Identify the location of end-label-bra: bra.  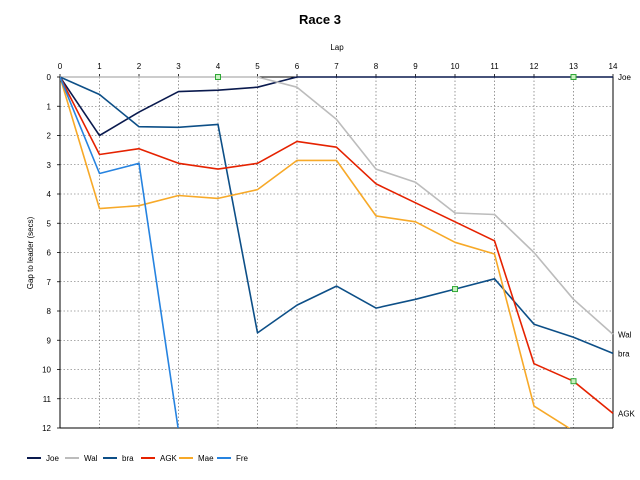
(624, 353).